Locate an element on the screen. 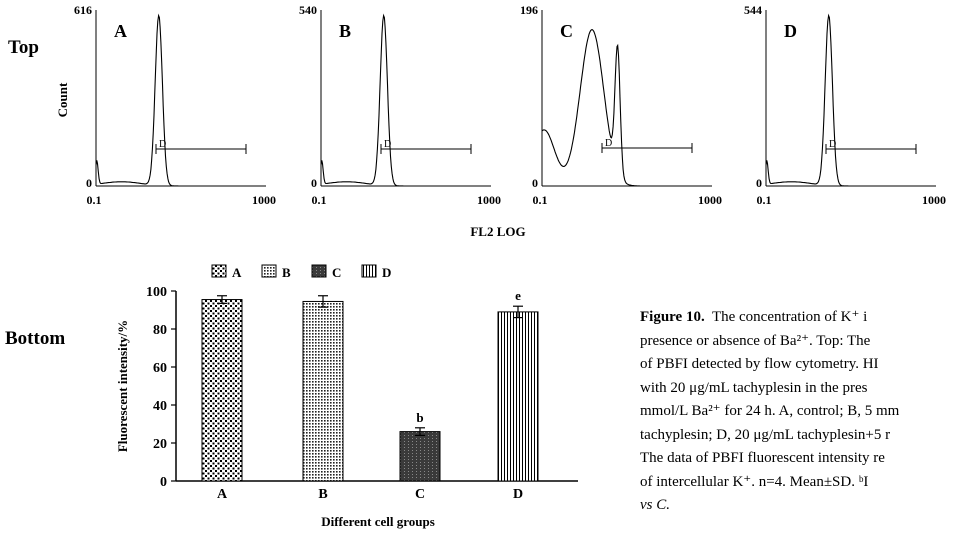 The image size is (955, 533). legend-swatch-a is located at coordinates (219, 271).